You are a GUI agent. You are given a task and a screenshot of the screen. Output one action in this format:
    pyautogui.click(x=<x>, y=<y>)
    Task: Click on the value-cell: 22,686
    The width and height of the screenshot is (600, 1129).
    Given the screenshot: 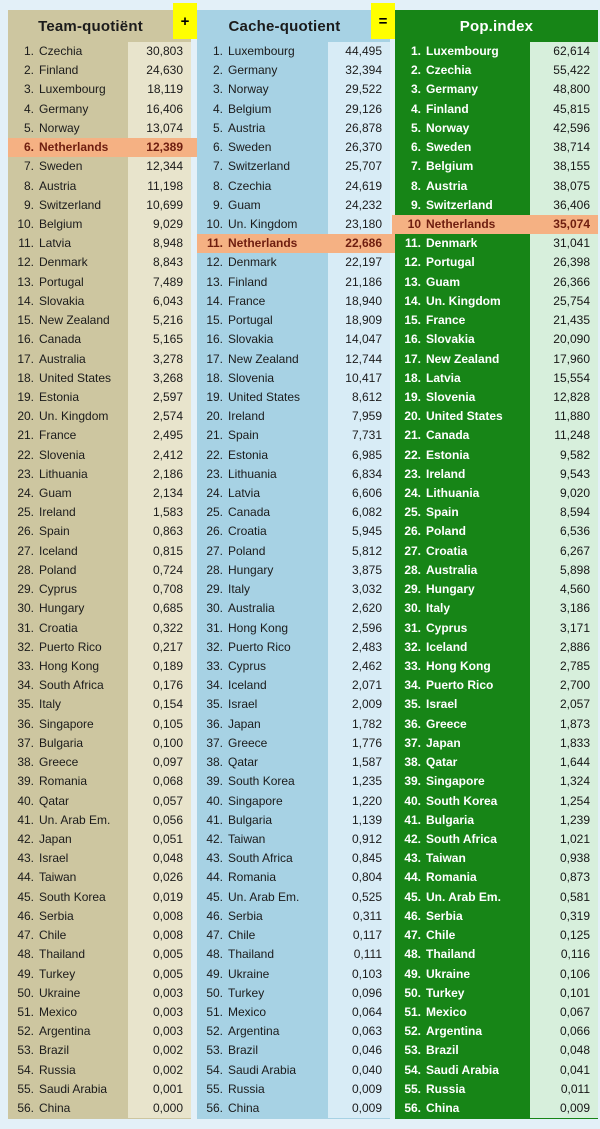 What is the action you would take?
    pyautogui.click(x=359, y=244)
    